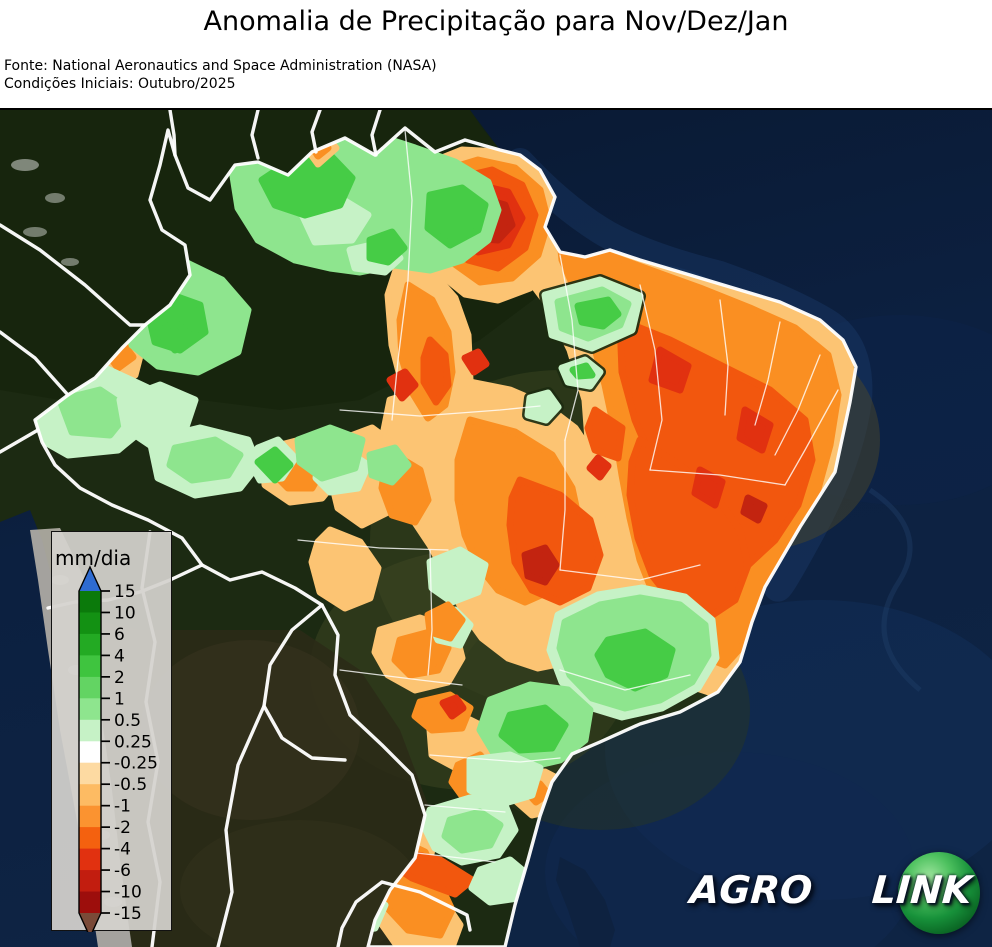 Image resolution: width=992 pixels, height=947 pixels. Describe the element at coordinates (93, 558) in the screenshot. I see `legend-title: mm/dia` at that location.